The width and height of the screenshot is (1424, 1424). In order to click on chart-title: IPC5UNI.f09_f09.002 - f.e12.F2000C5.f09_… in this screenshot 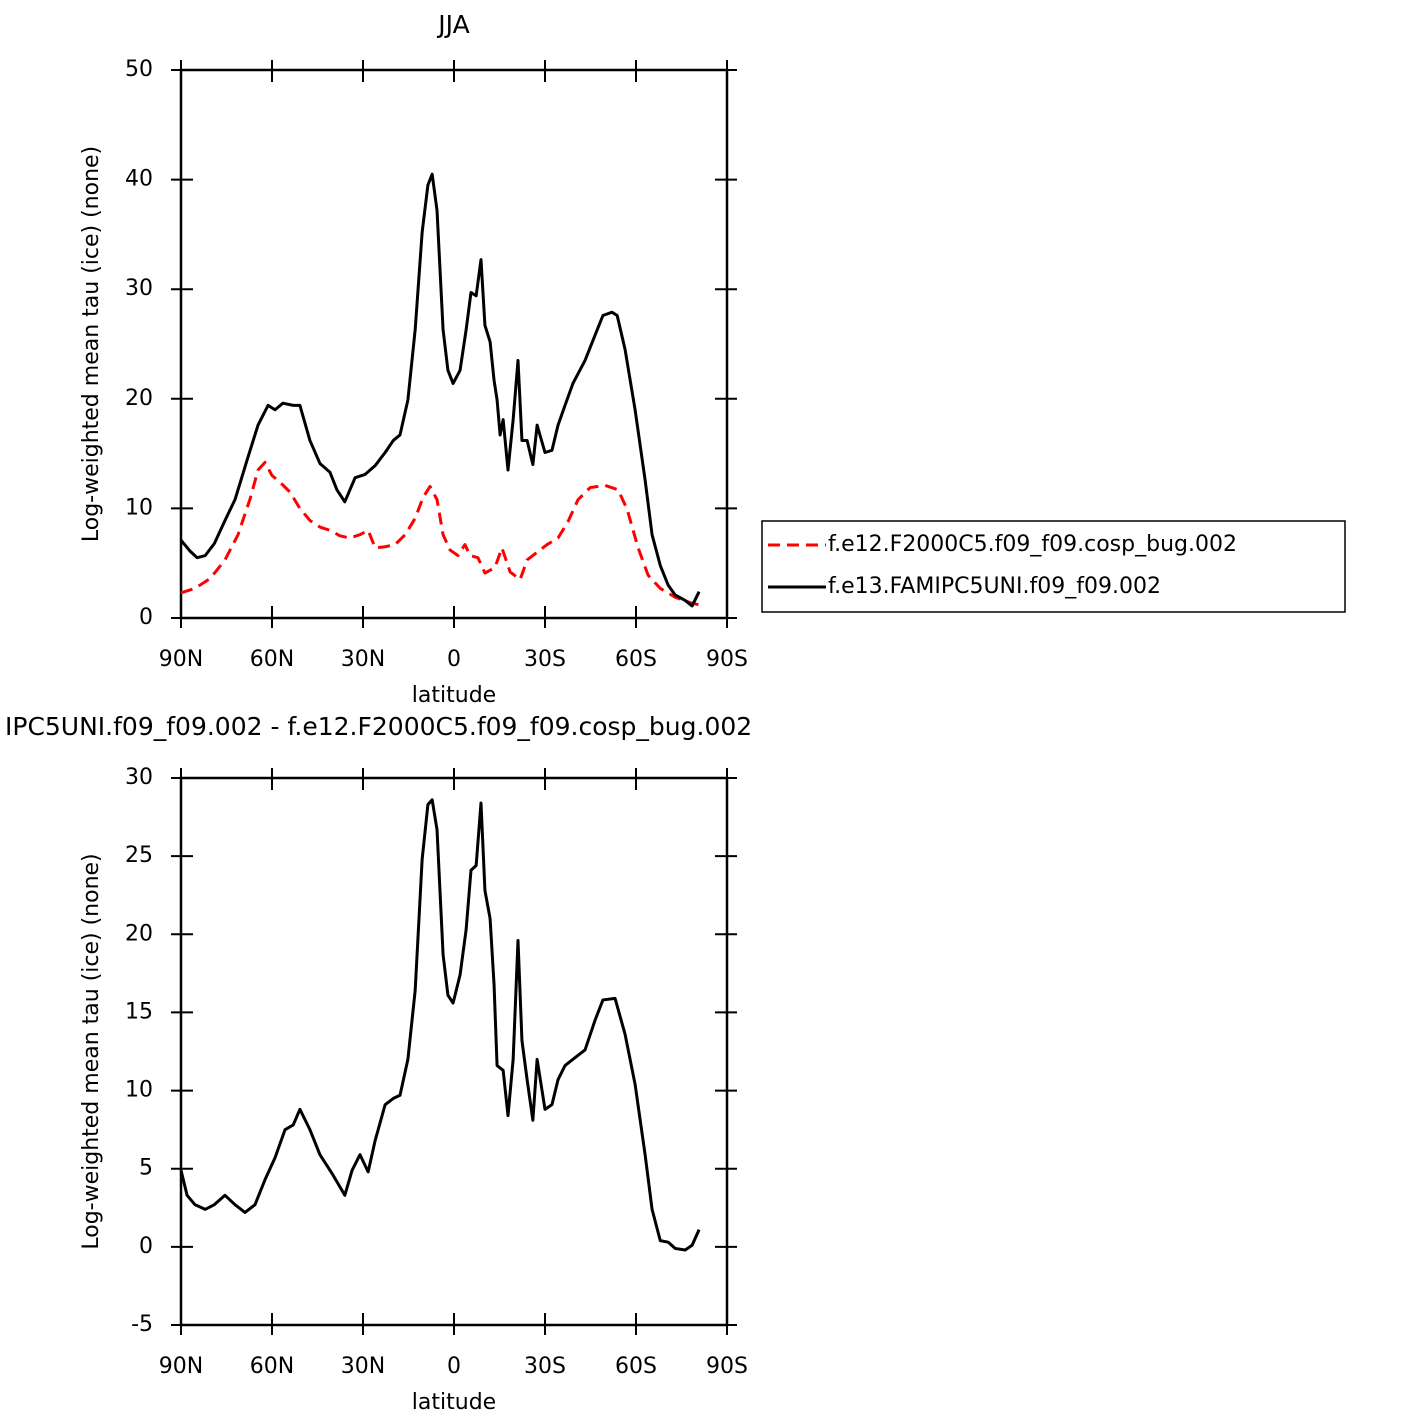, I will do `click(378, 726)`.